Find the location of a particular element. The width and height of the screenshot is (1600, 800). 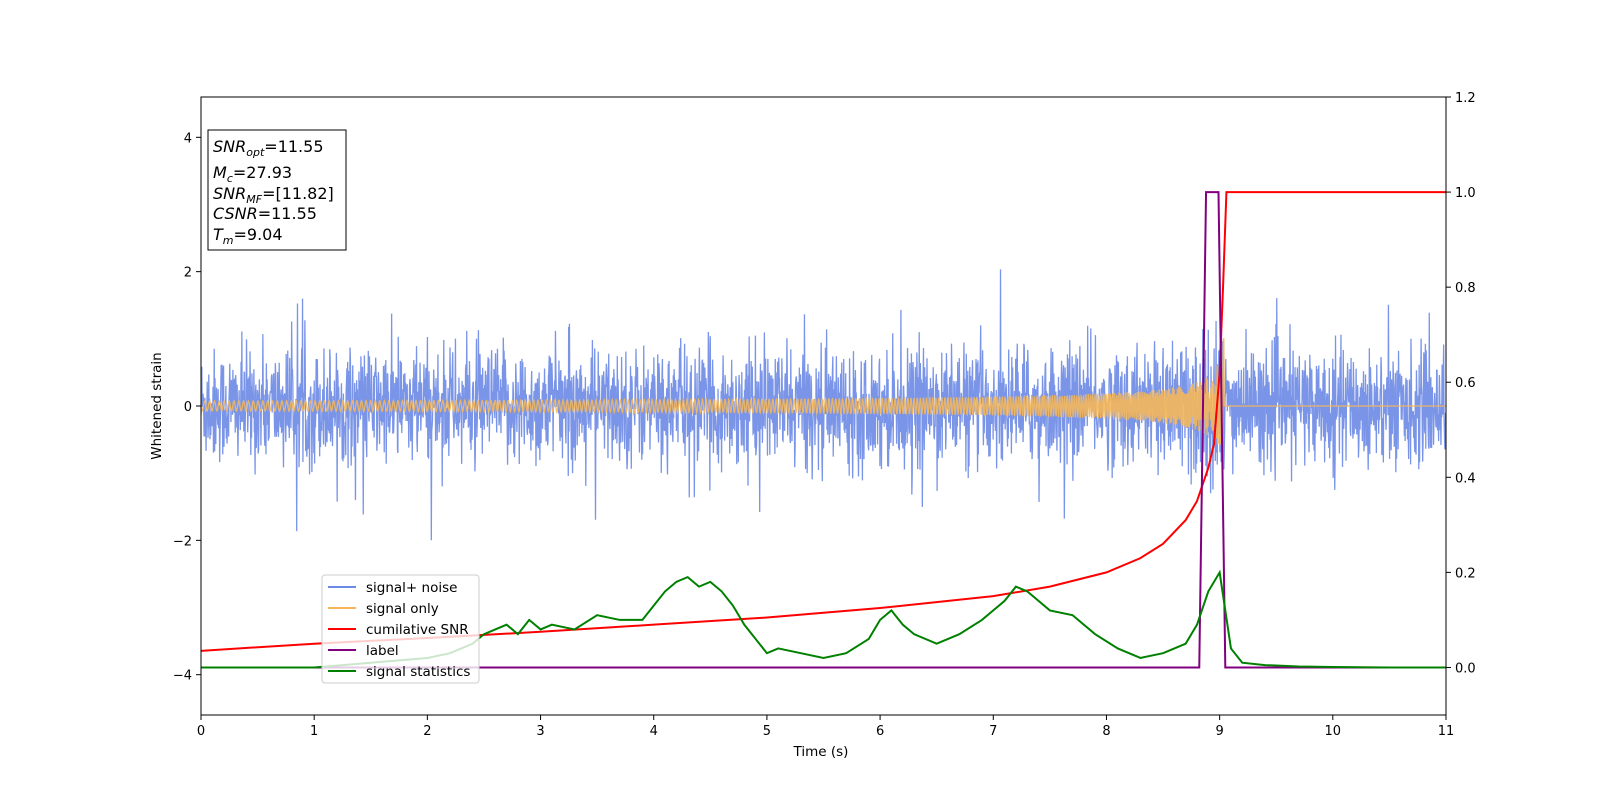

y2-tick-label: 0.8 is located at coordinates (1465, 288).